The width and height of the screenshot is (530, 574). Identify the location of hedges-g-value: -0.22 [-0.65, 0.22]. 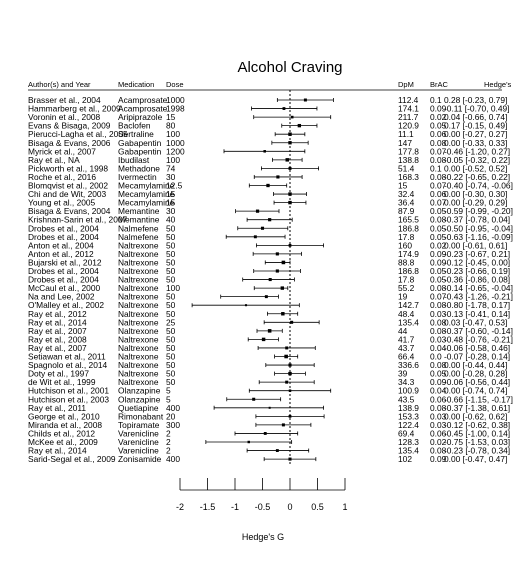
(477, 177).